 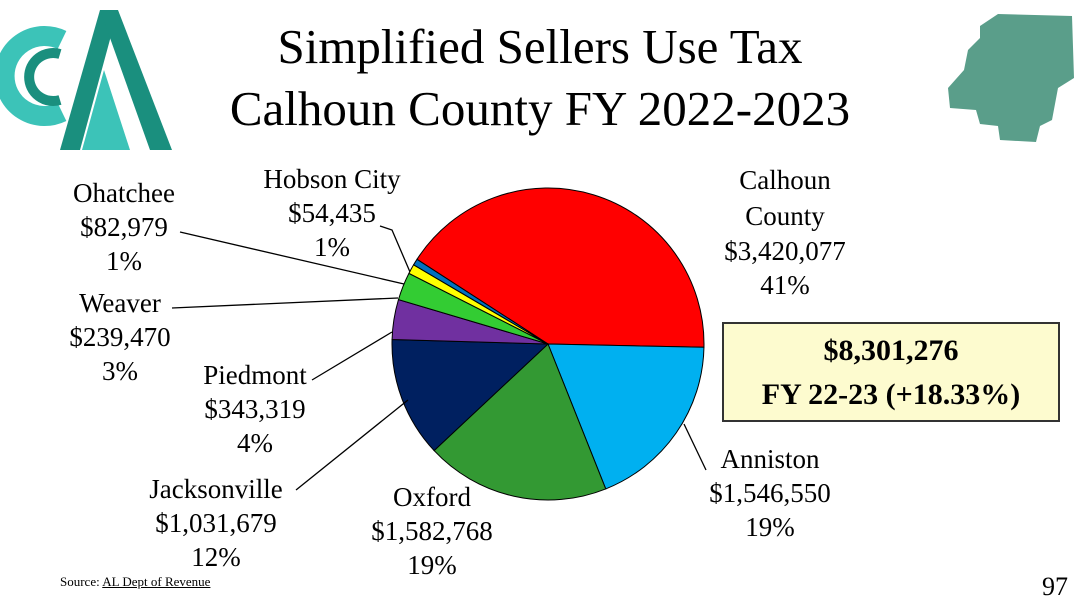 I want to click on pie-slice-hobson-city, so click(x=480, y=301).